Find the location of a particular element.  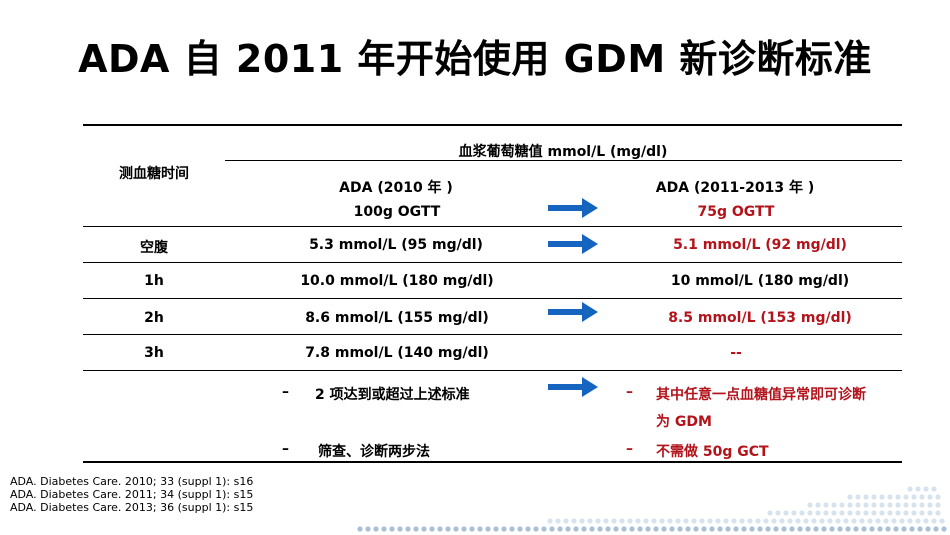

table-top-rule is located at coordinates (492, 125).